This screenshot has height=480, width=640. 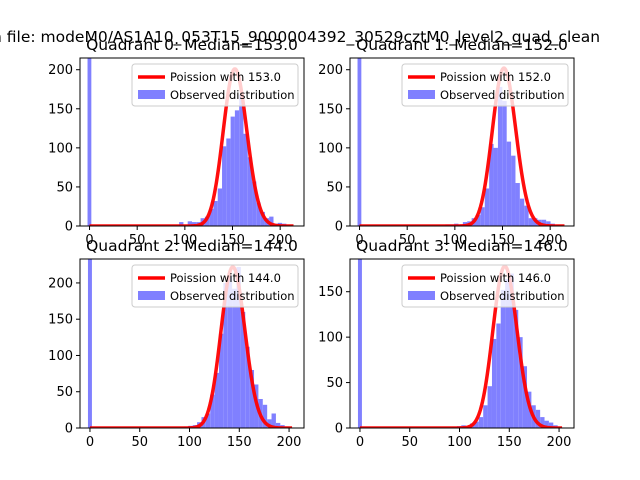 I want to click on quadrant-1-legend-observed-swatch, so click(x=421, y=94).